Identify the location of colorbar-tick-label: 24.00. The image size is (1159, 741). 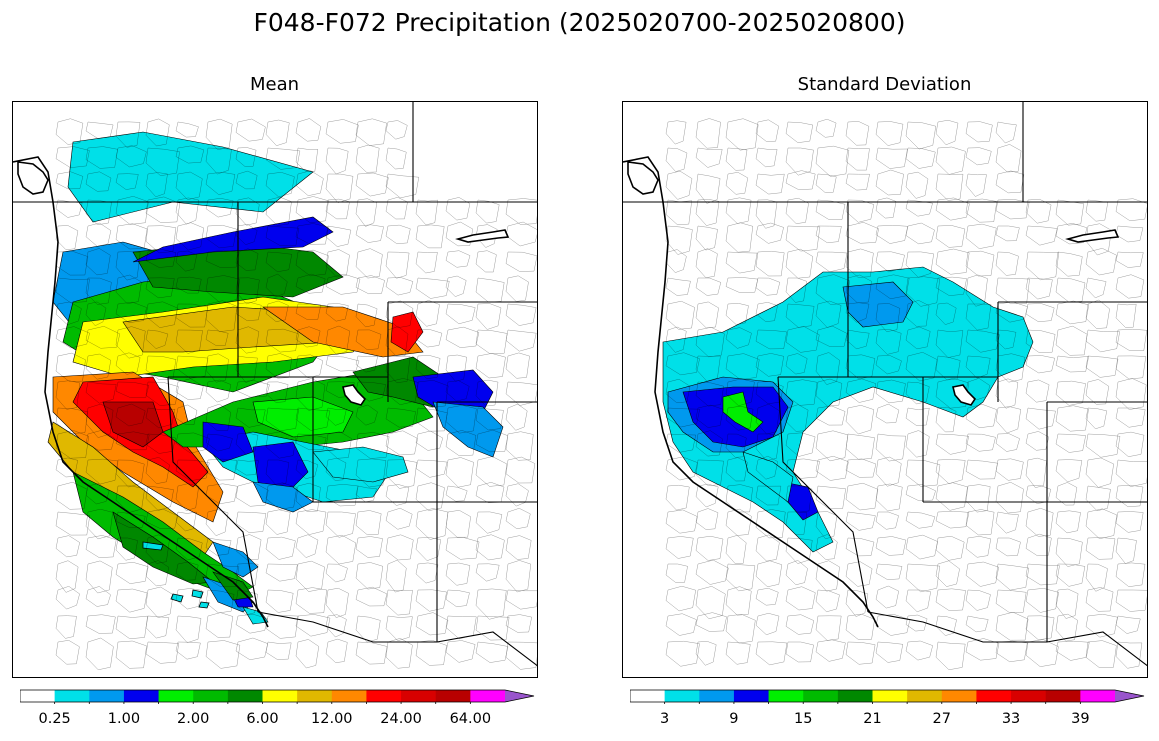
(401, 719).